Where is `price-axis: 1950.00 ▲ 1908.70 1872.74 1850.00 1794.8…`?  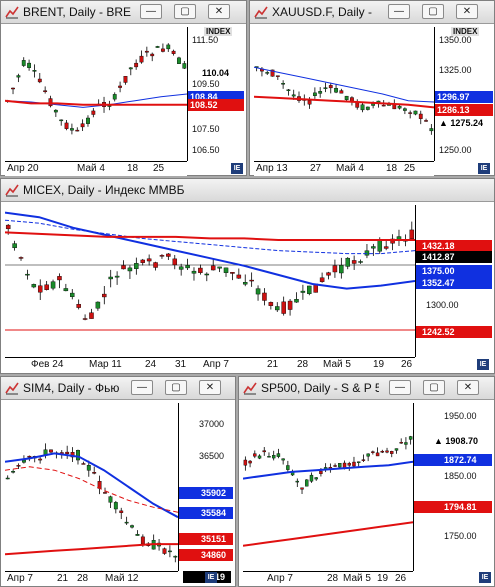
price-axis: 1950.00 ▲ 1908.70 1872.74 1850.00 1794.8… is located at coordinates (452, 487).